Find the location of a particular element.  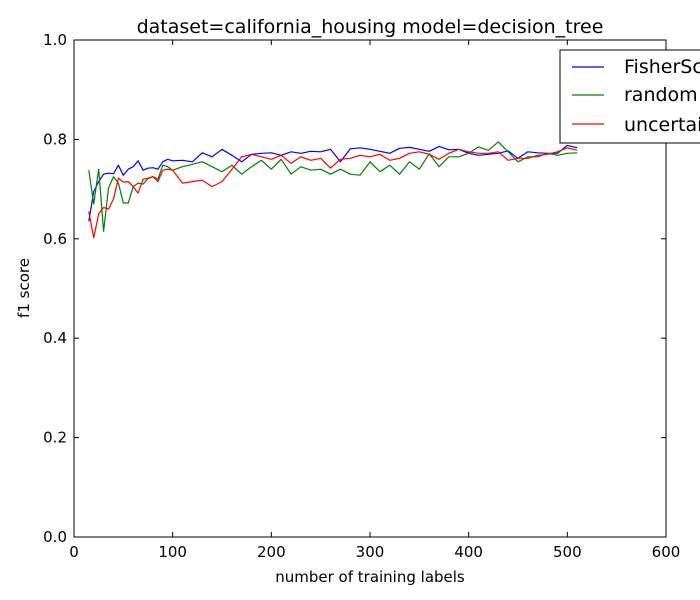

legend-box is located at coordinates (629, 96).